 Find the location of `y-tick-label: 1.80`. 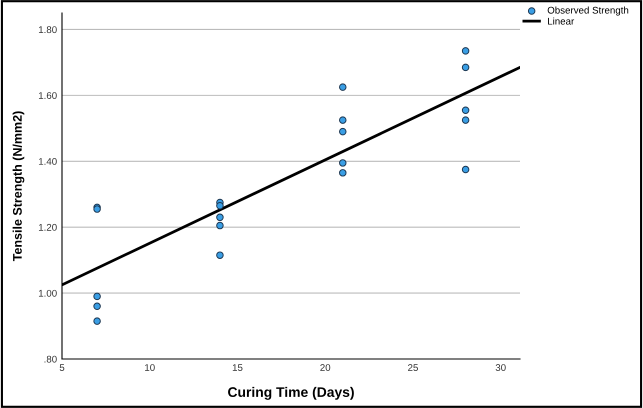

y-tick-label: 1.80 is located at coordinates (47, 30).